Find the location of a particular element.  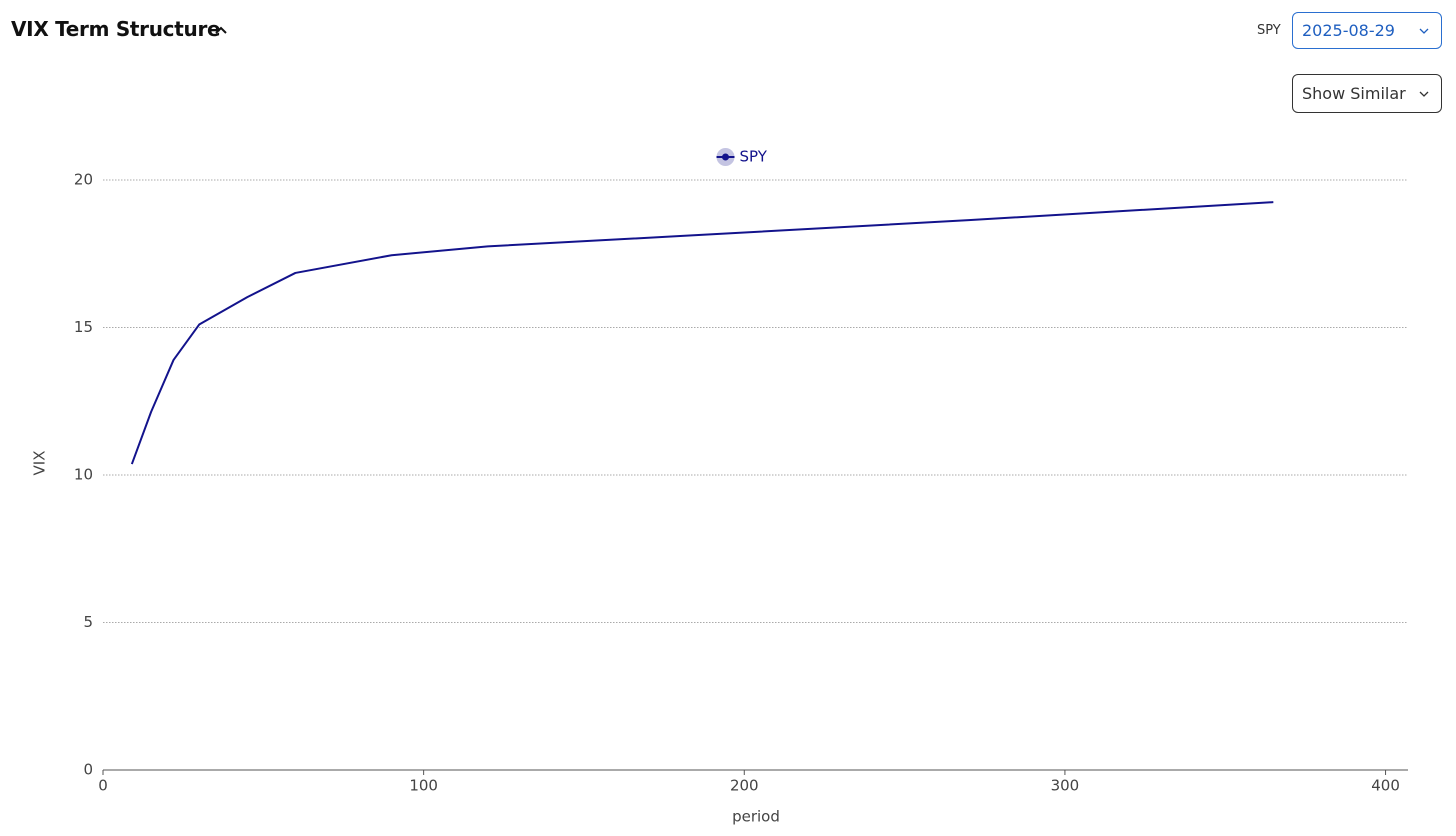

date-select: 2025-08-29 is located at coordinates (1367, 30).